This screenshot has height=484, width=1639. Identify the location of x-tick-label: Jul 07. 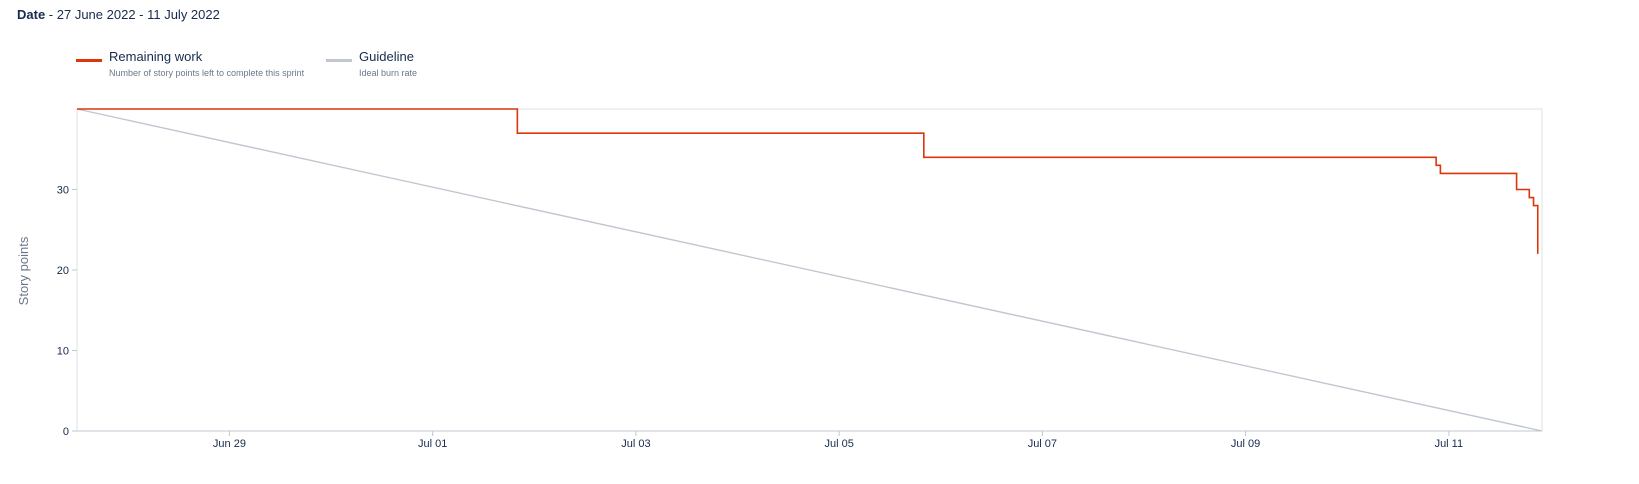
(1042, 444).